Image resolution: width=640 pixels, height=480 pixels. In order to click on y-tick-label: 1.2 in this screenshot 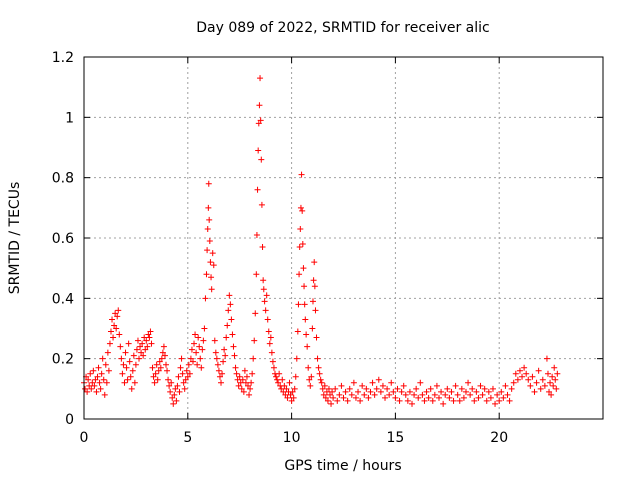, I will do `click(63, 58)`.